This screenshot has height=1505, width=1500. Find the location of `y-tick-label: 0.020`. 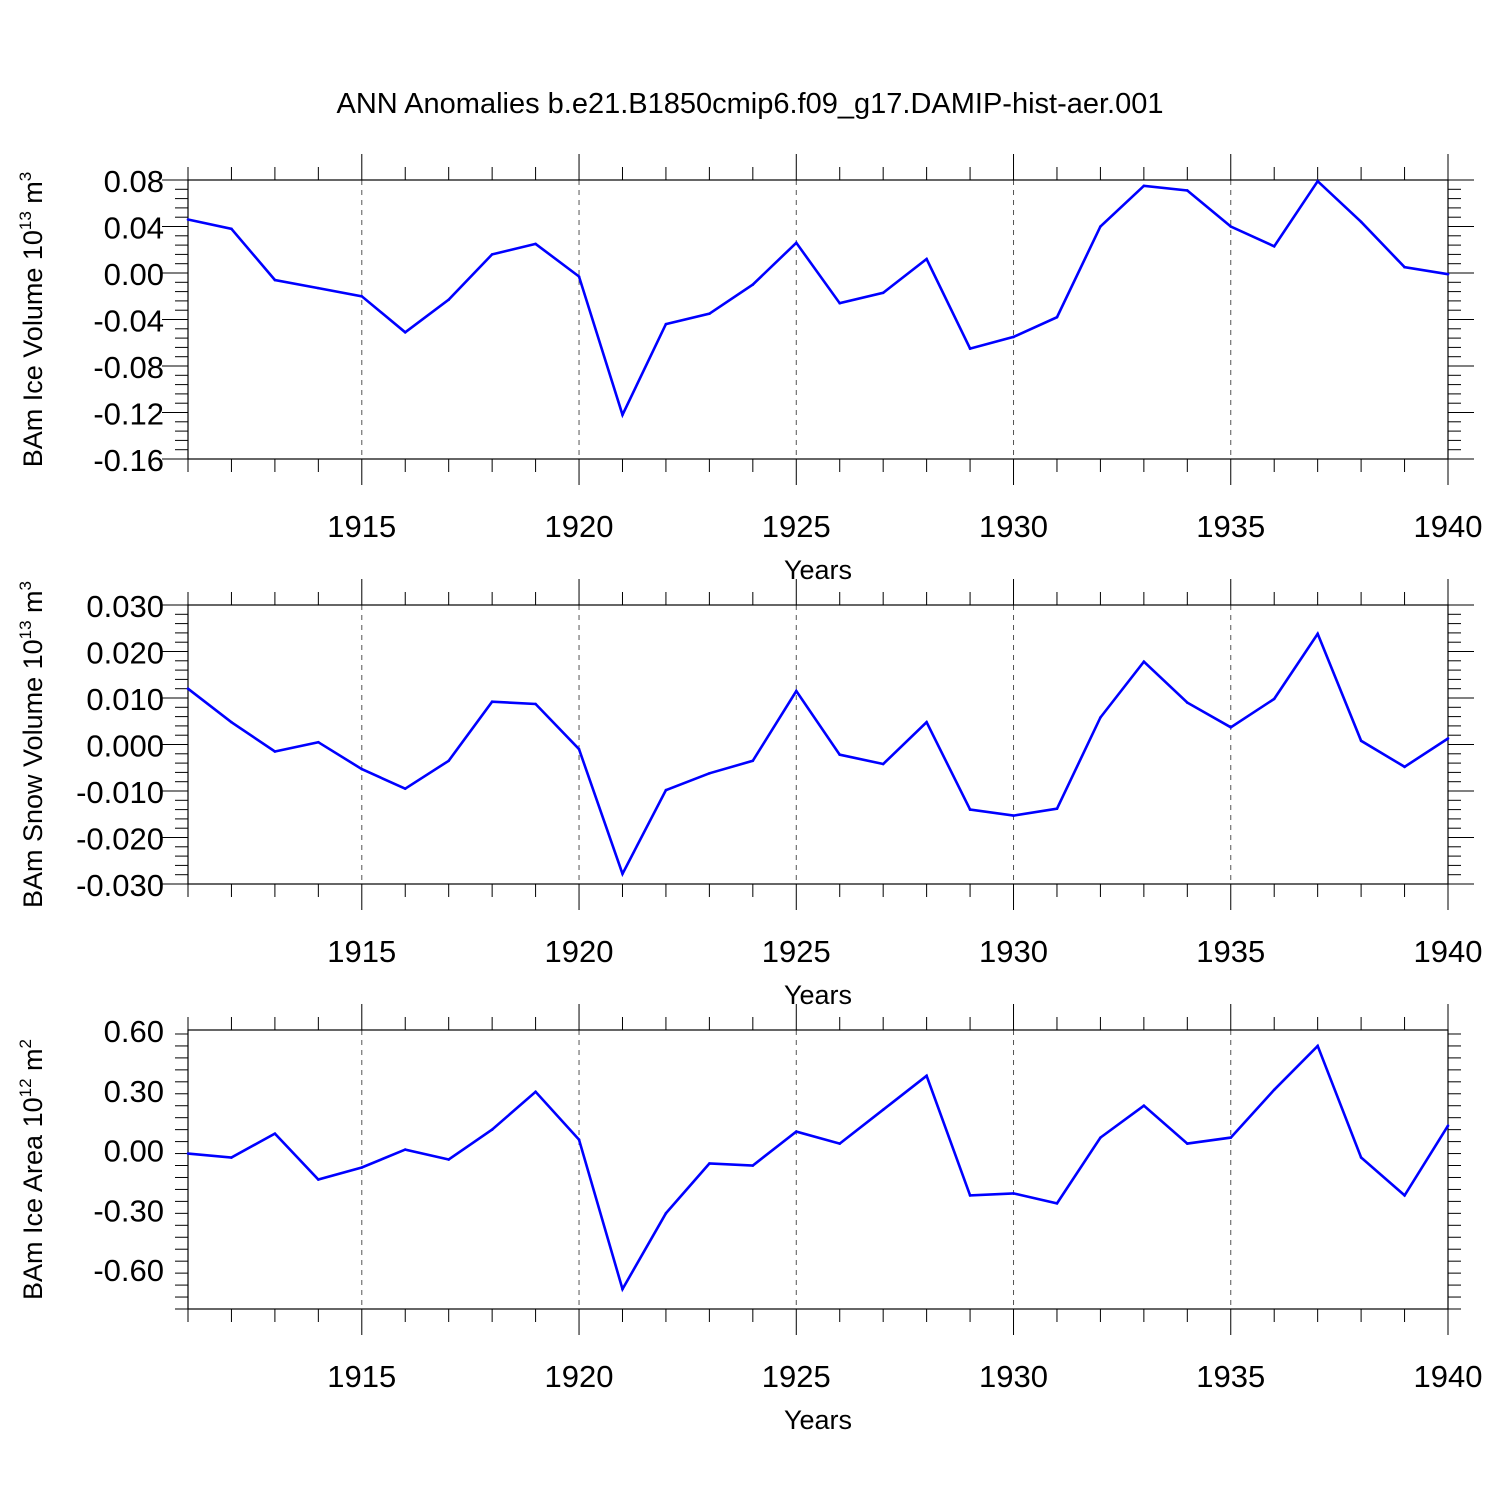

y-tick-label: 0.020 is located at coordinates (125, 653).